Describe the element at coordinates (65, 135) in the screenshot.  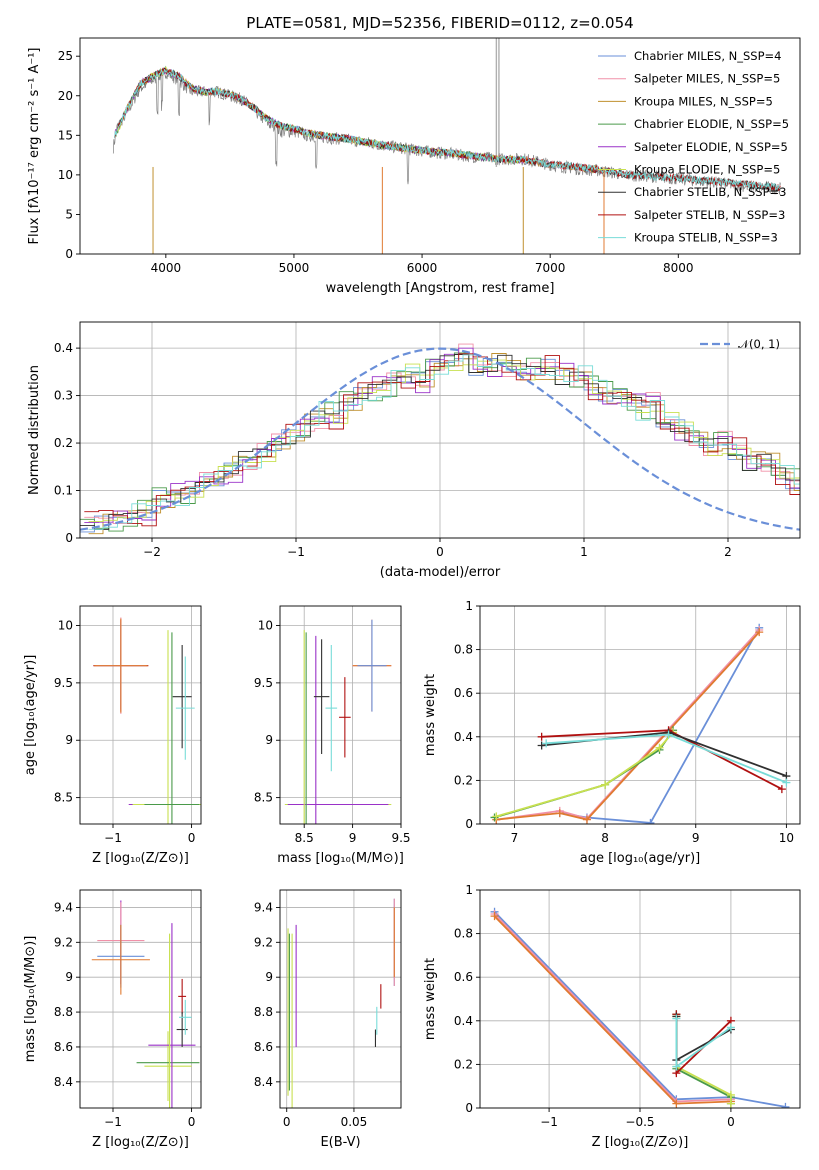
I see `tick-label-y: 15` at that location.